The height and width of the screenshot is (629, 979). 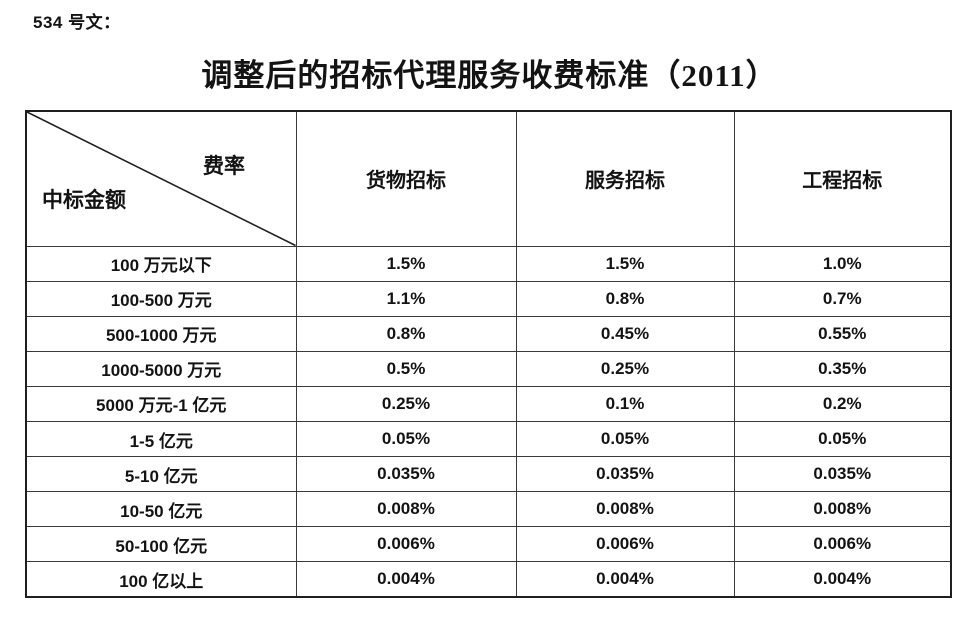 I want to click on corner-label-fee-rate: 费率, so click(x=224, y=166).